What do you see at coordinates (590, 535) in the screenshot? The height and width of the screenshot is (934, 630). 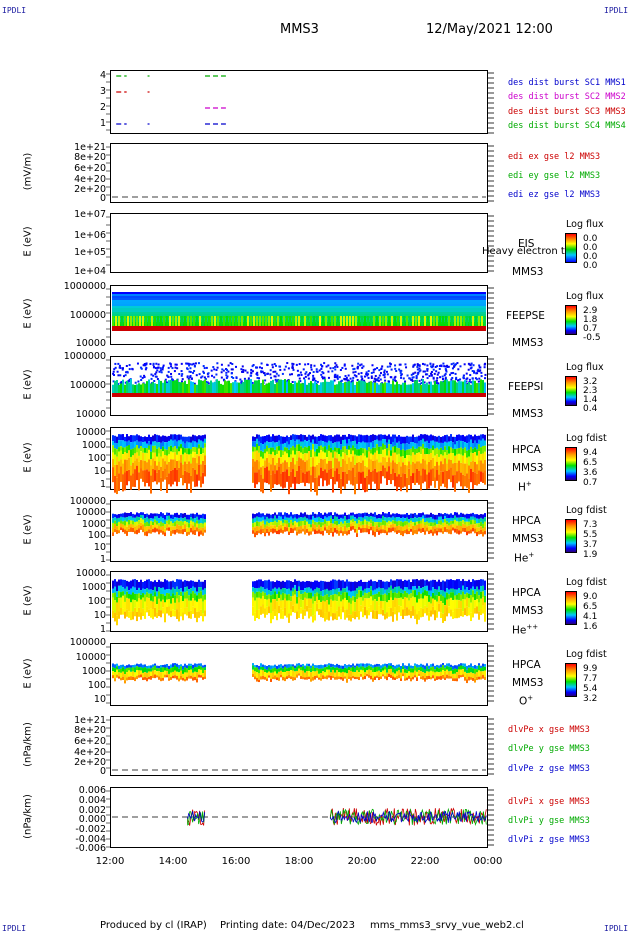 I see `colorbar-value: 5.5` at bounding box center [590, 535].